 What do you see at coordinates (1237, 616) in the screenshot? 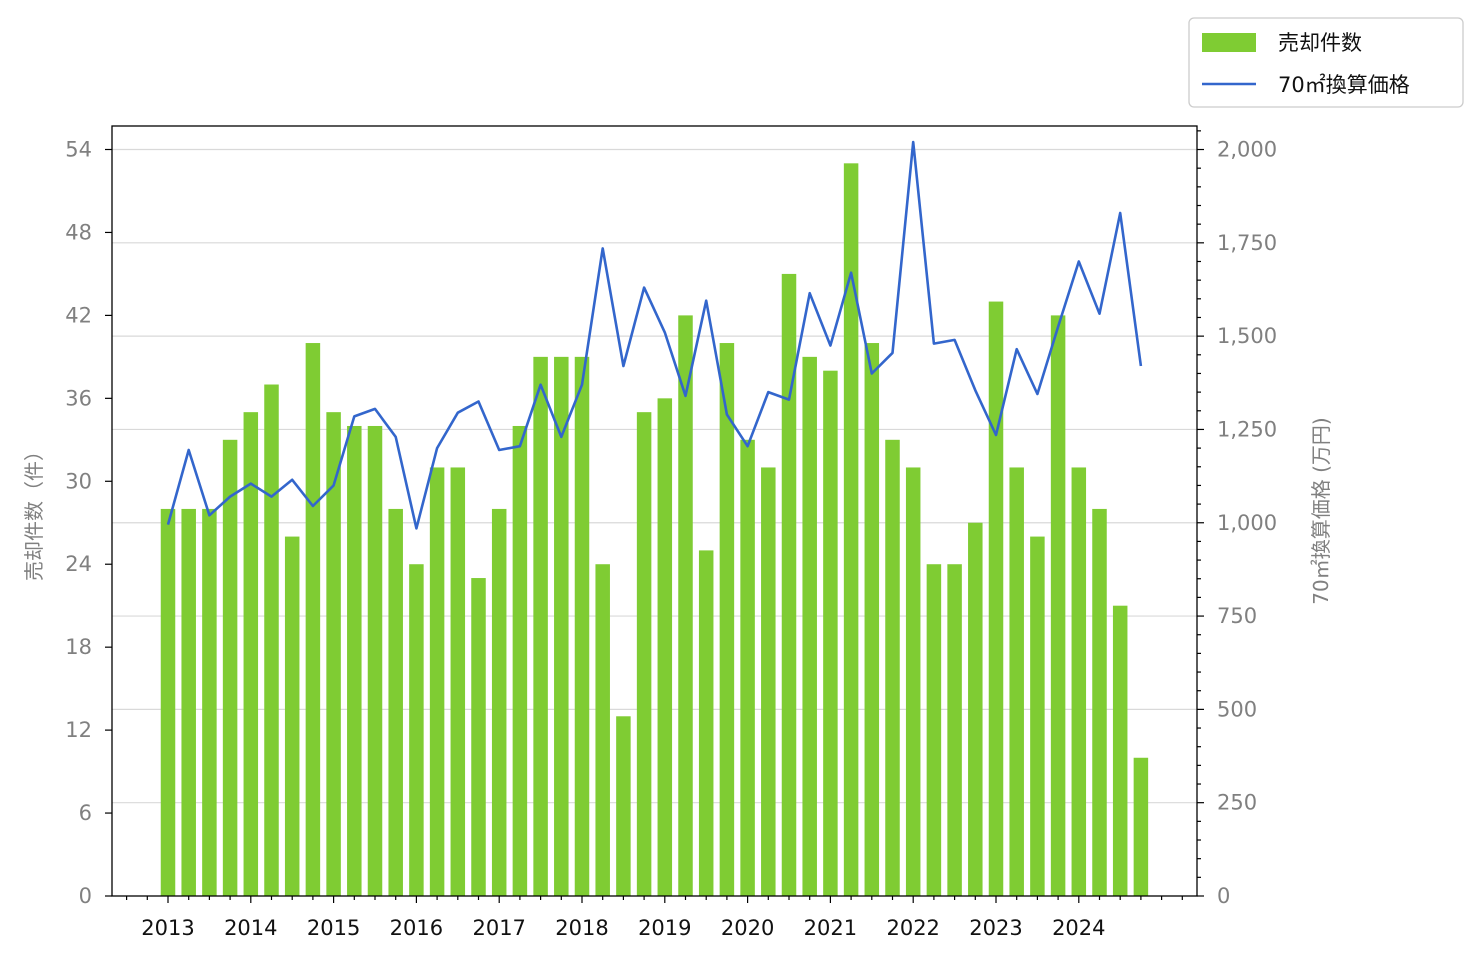
I see `right-tick-label: 750` at bounding box center [1237, 616].